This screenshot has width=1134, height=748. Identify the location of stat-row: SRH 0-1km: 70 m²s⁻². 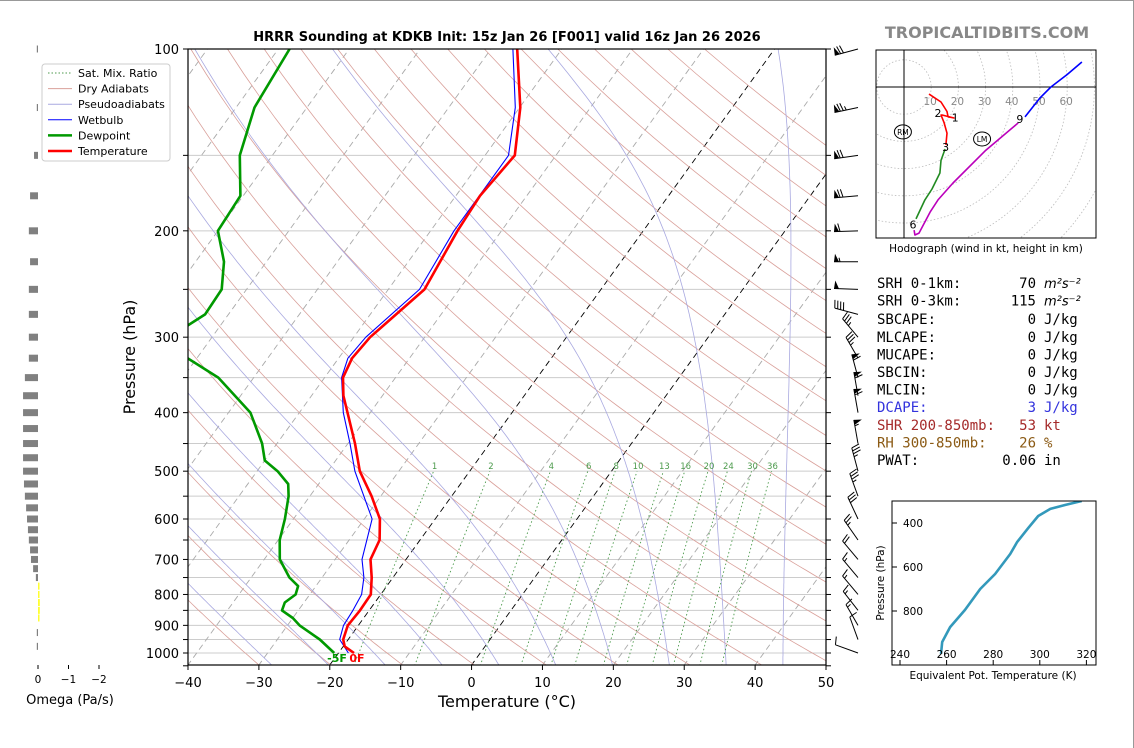
(979, 284).